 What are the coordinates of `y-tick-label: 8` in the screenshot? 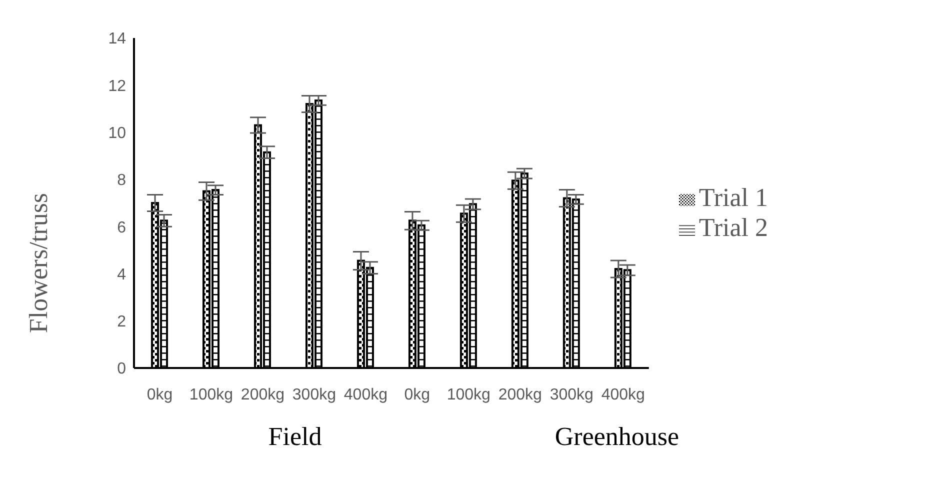 It's located at (121, 181).